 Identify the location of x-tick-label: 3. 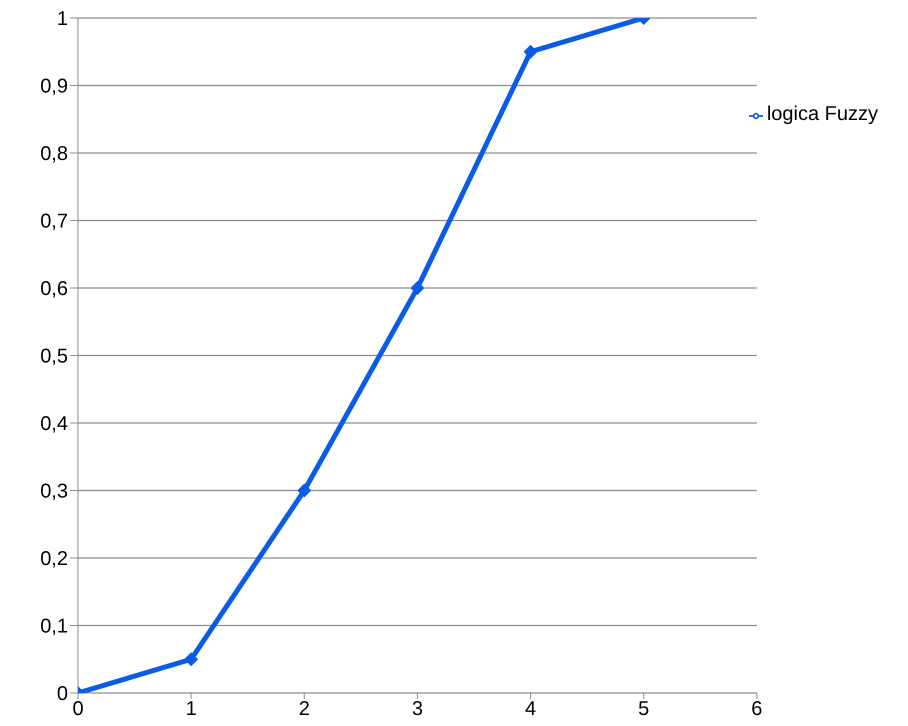
(417, 709).